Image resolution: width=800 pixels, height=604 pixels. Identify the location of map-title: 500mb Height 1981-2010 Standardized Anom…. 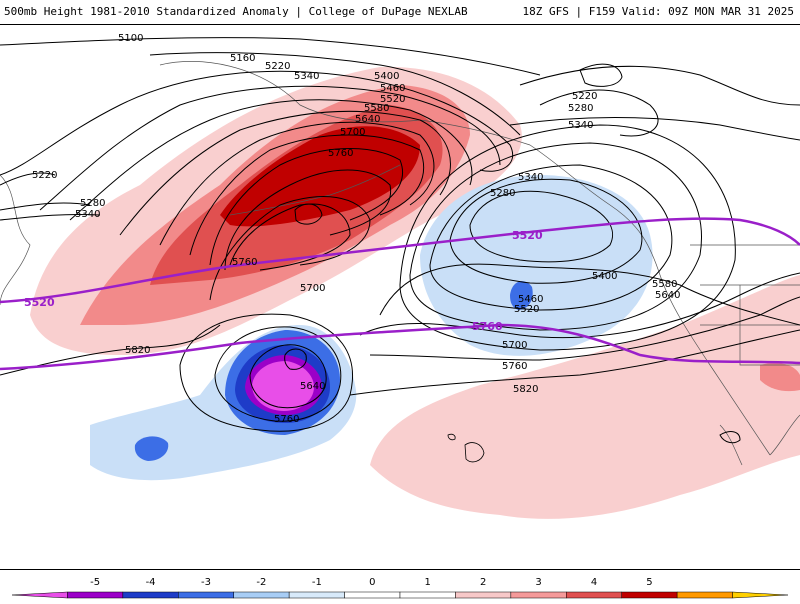
(236, 11).